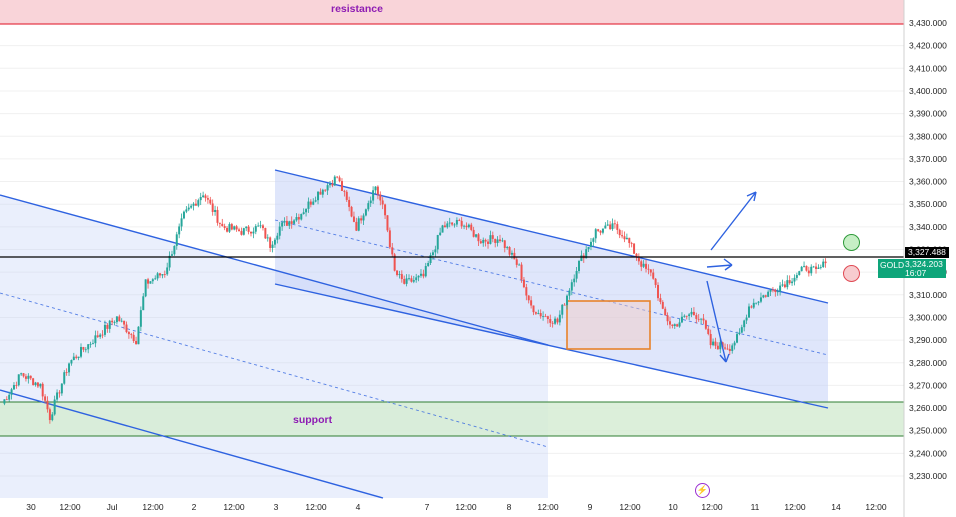 The height and width of the screenshot is (517, 956). Describe the element at coordinates (928, 182) in the screenshot. I see `y-tick-label: 3,360.000` at that location.